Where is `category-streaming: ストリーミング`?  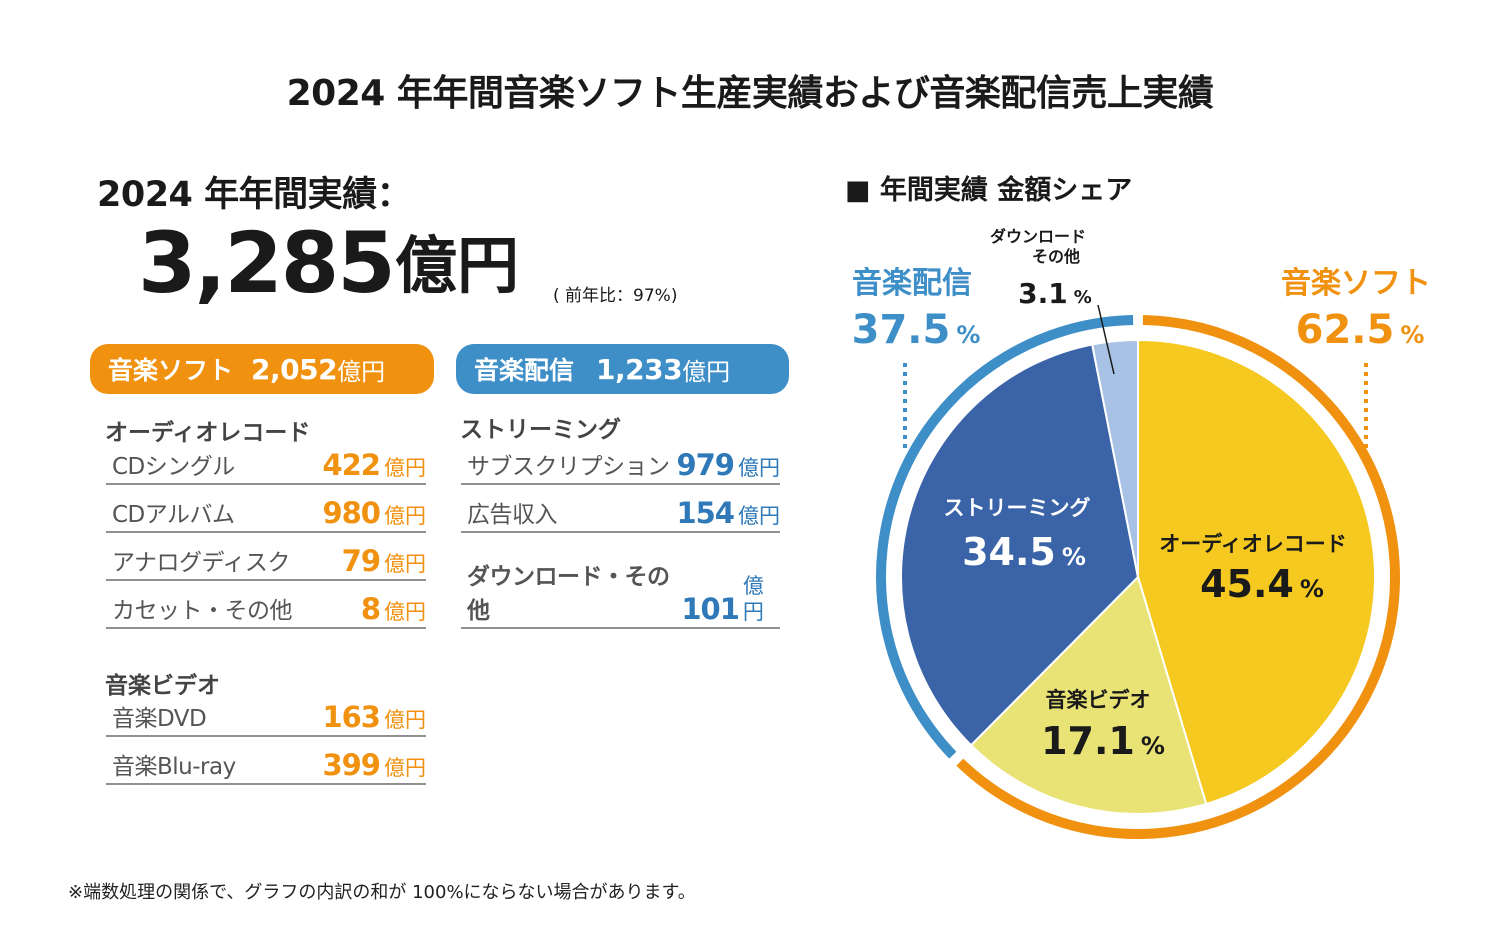 category-streaming: ストリーミング is located at coordinates (540, 430).